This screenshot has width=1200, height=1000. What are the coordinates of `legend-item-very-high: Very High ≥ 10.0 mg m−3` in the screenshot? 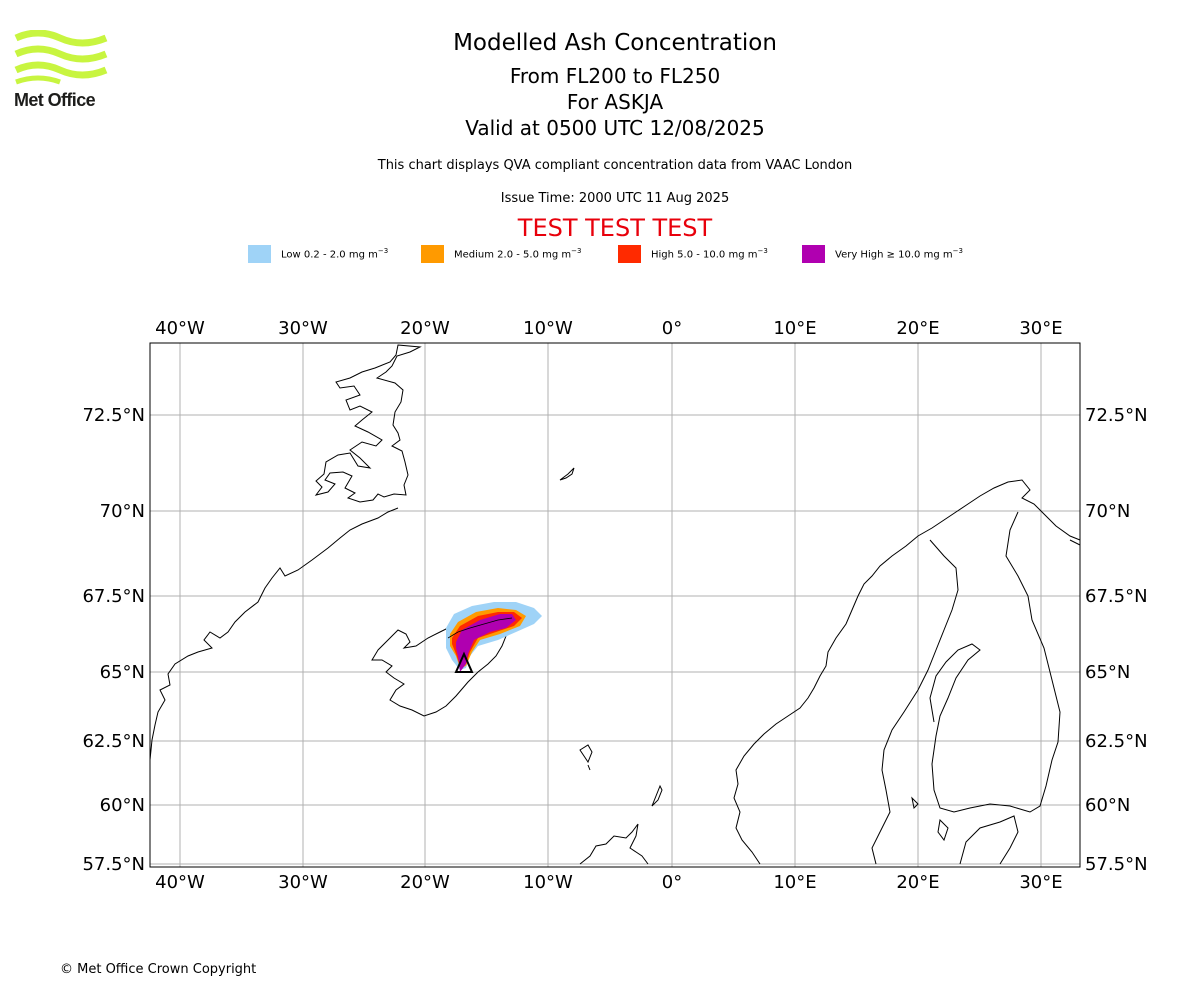 It's located at (882, 254).